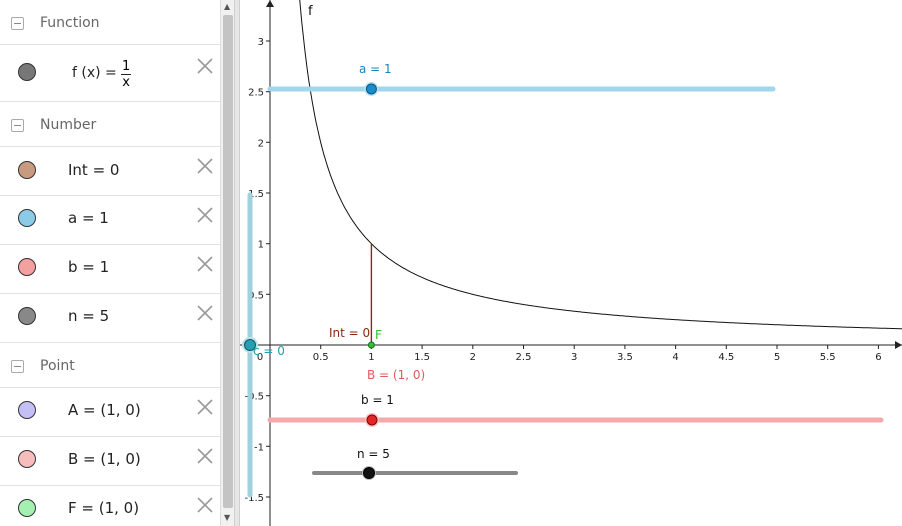 The width and height of the screenshot is (902, 526). What do you see at coordinates (371, 89) in the screenshot?
I see `slider-a-handle` at bounding box center [371, 89].